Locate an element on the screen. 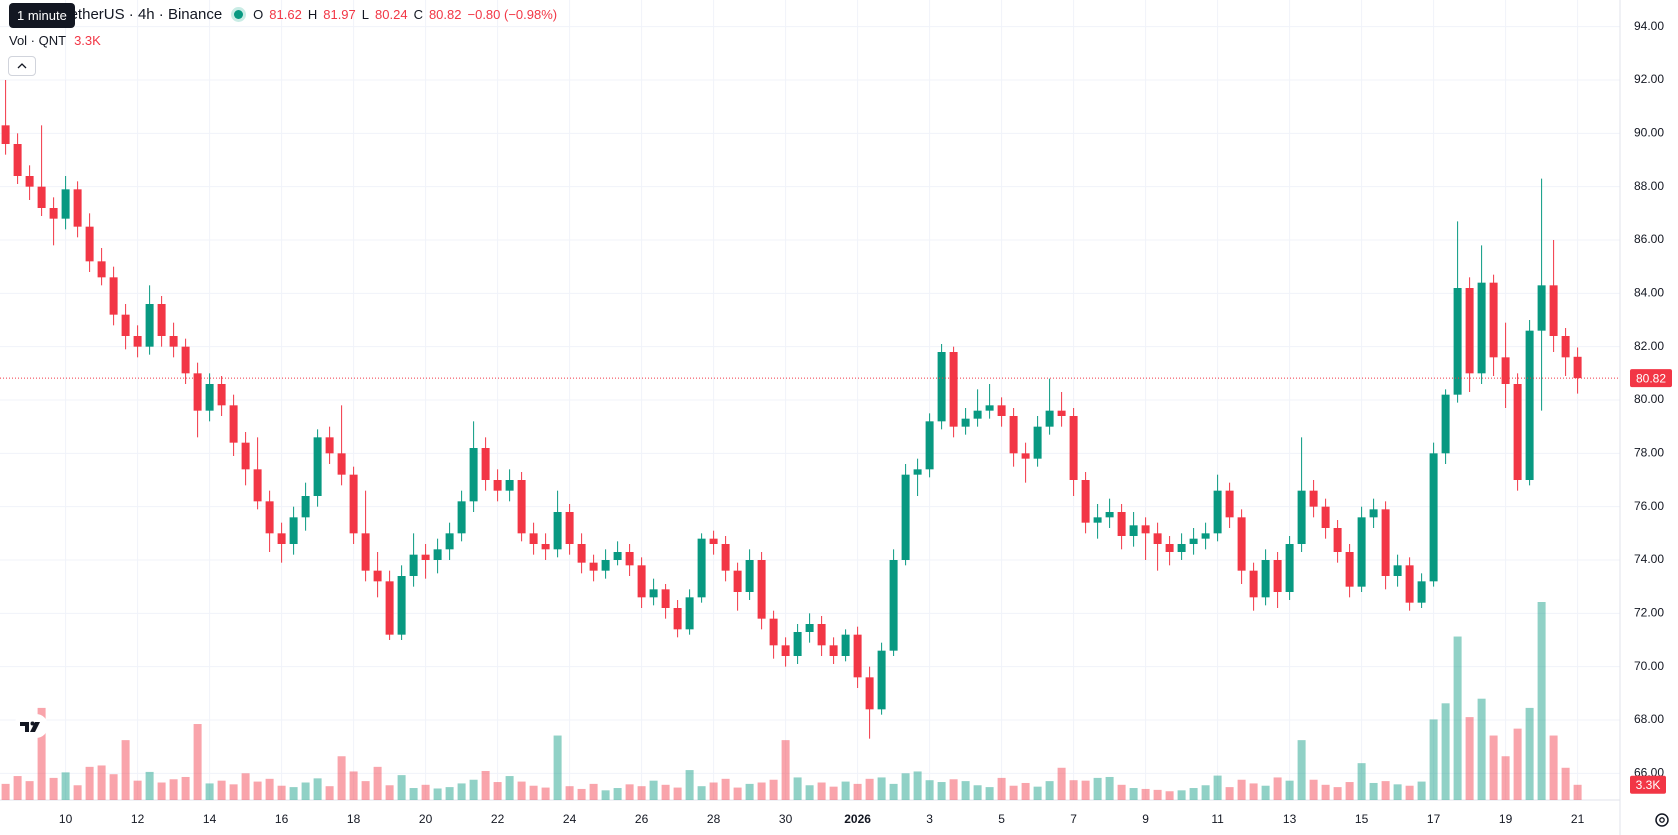 The height and width of the screenshot is (835, 1678). y-tick-label: 90.00 is located at coordinates (1649, 133).